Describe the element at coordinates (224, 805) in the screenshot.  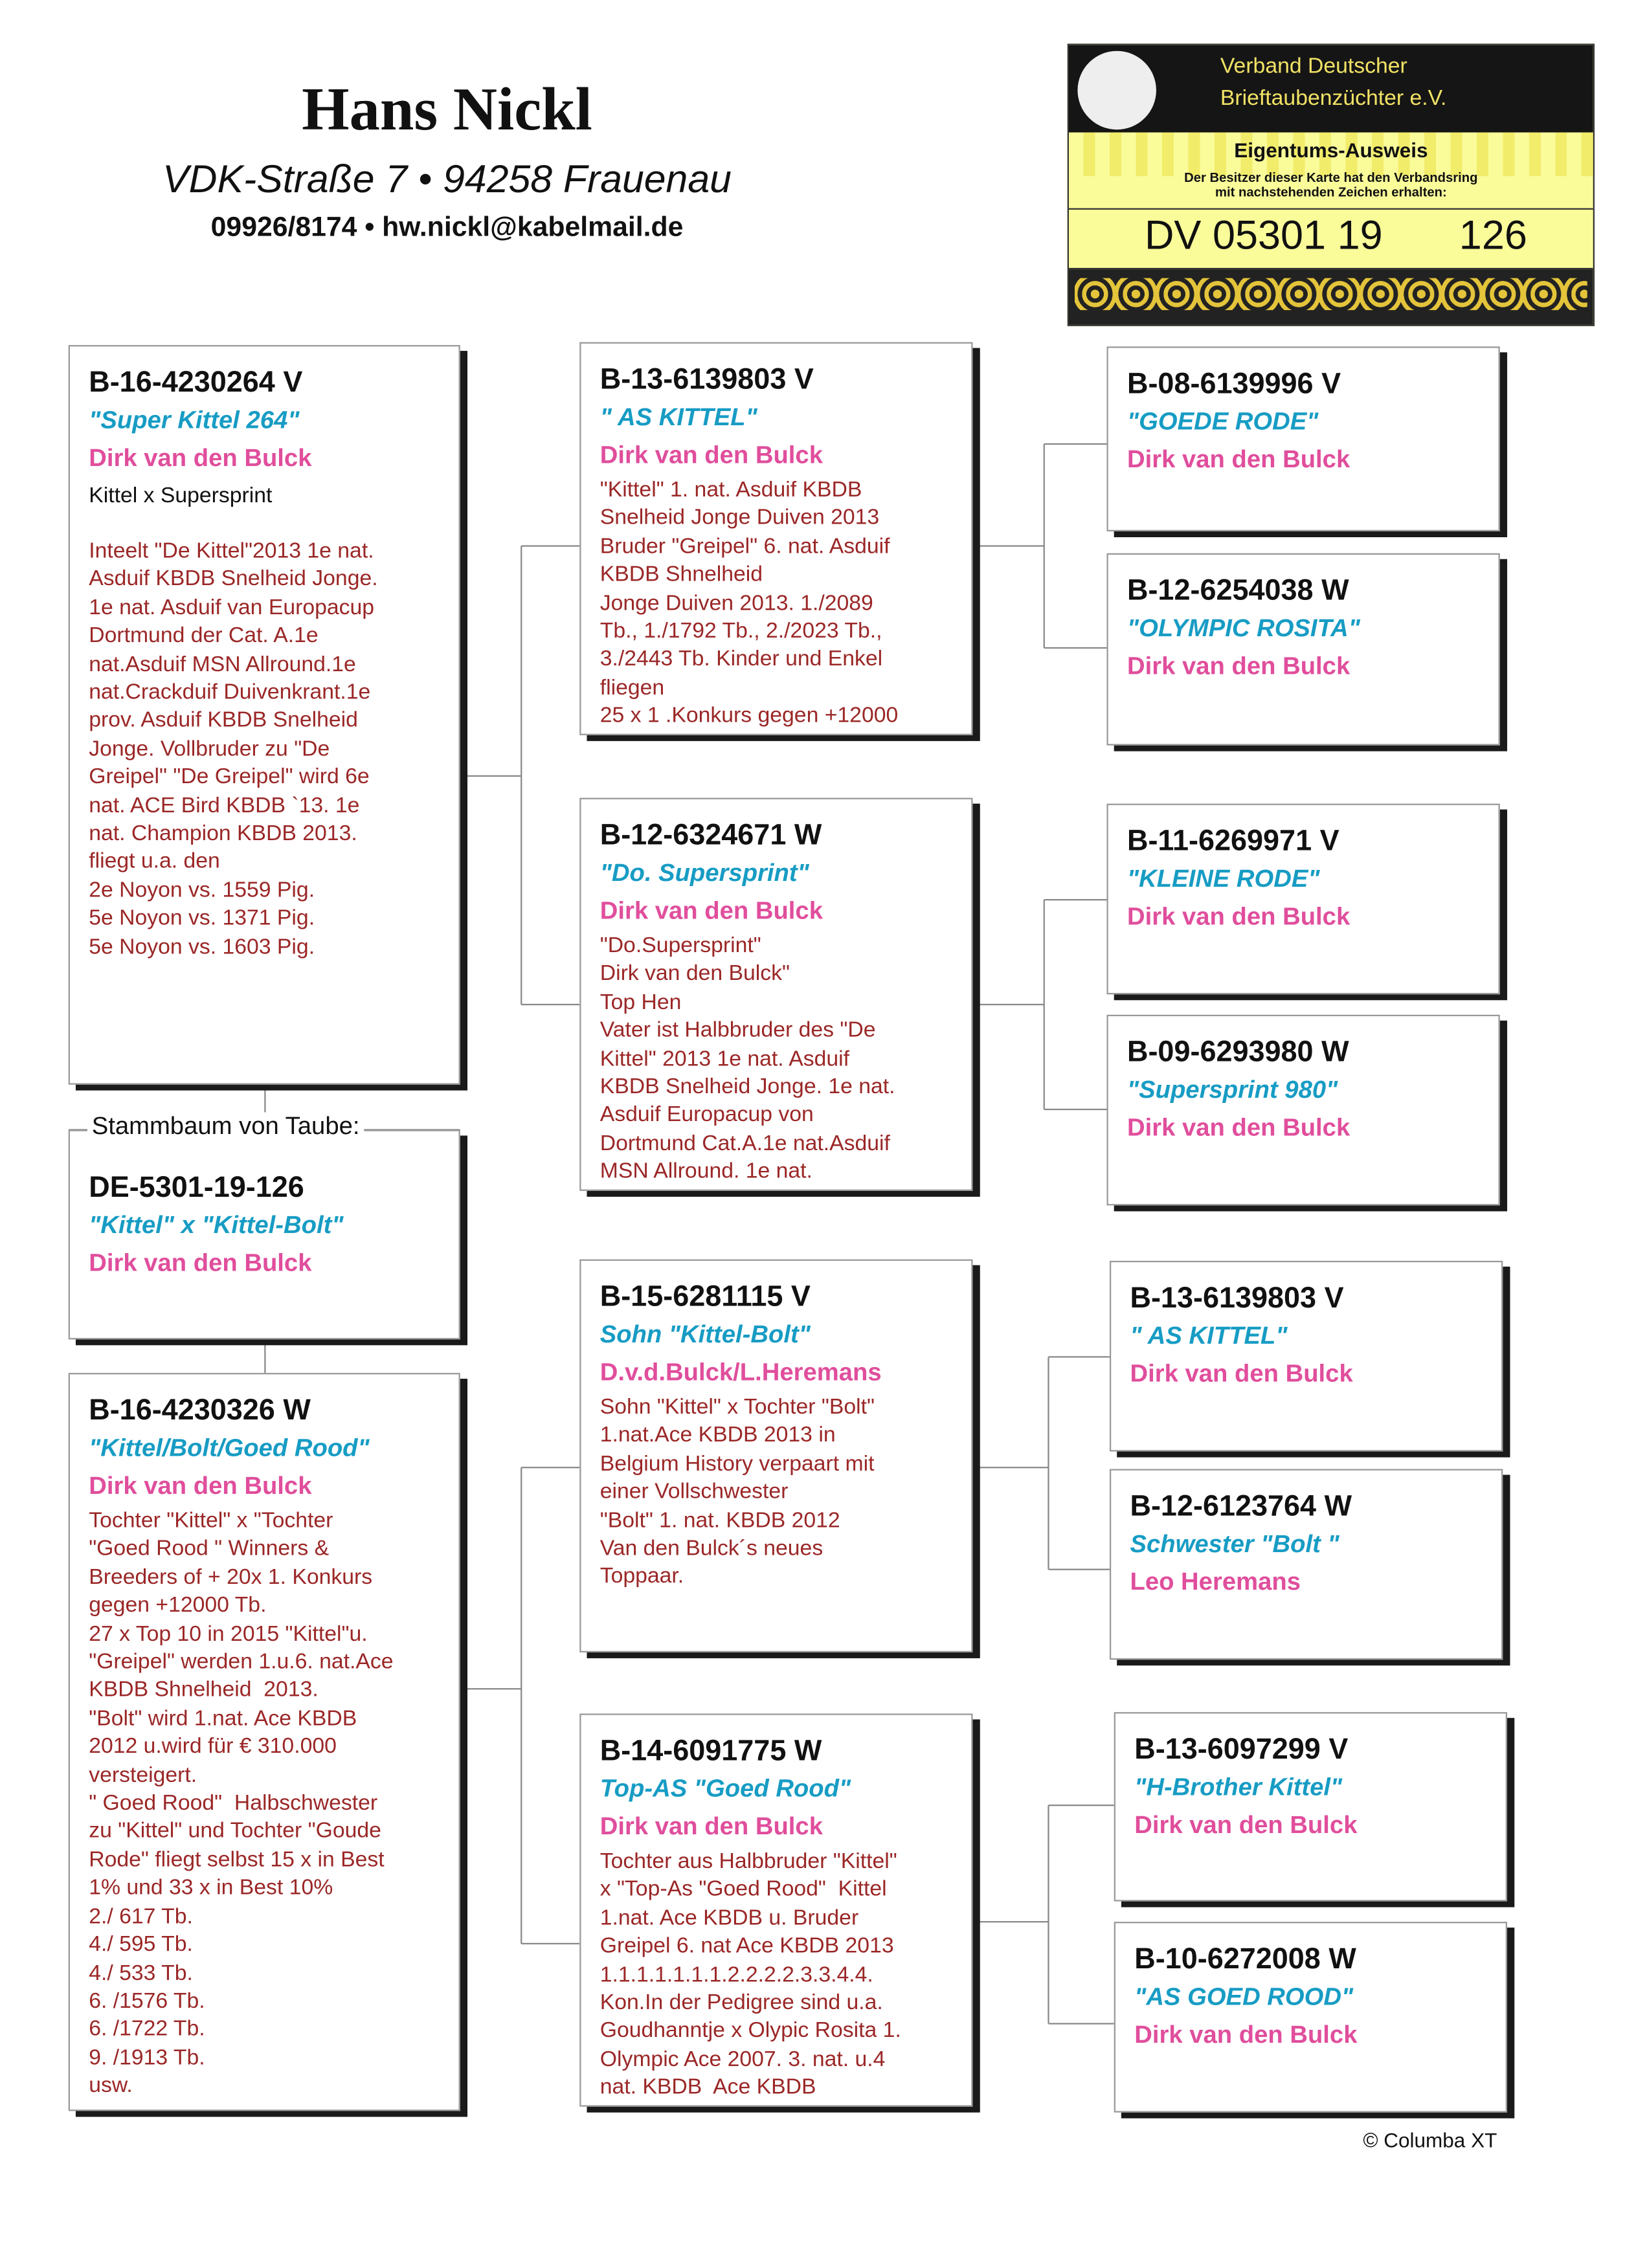
I see `note-line: nat. ACE Bird KBDB `13. 1e` at that location.